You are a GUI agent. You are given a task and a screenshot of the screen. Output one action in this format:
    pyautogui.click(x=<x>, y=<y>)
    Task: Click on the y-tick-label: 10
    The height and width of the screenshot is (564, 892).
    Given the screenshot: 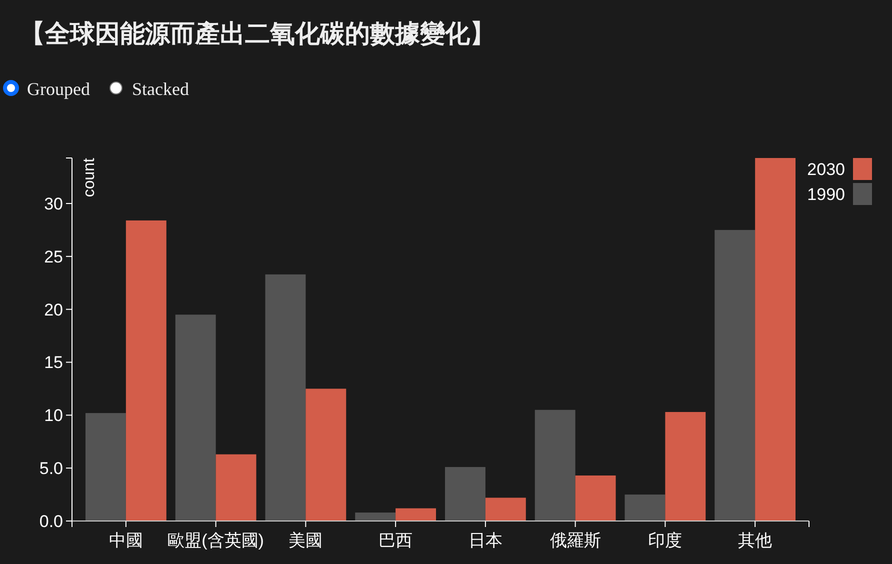 What is the action you would take?
    pyautogui.click(x=53, y=416)
    